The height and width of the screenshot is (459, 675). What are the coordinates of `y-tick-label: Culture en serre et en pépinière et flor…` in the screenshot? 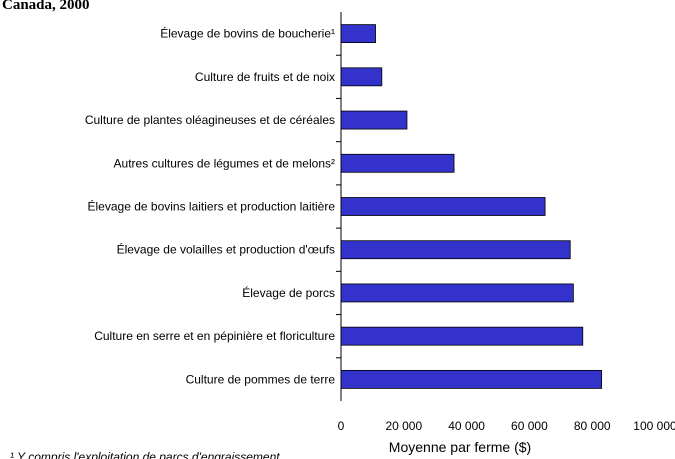 It's located at (214, 336).